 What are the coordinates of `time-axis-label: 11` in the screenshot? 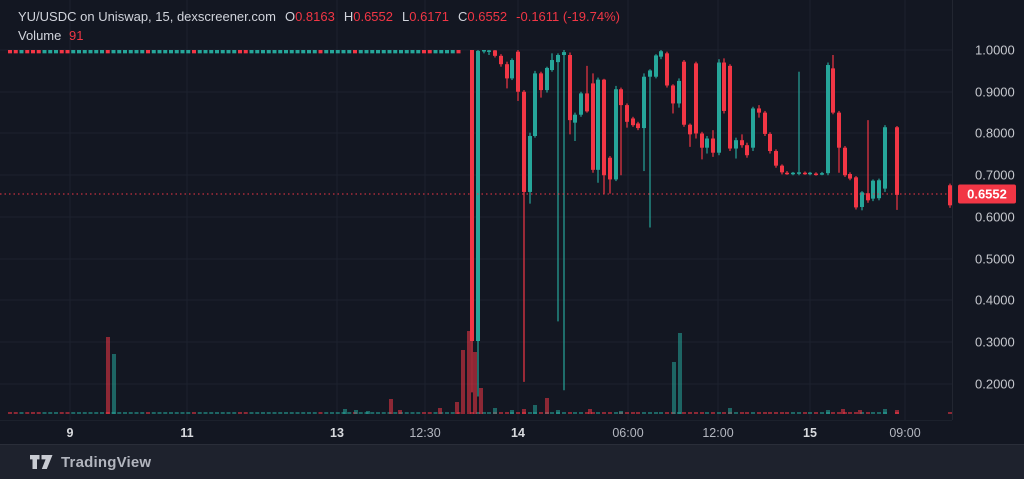 It's located at (187, 433).